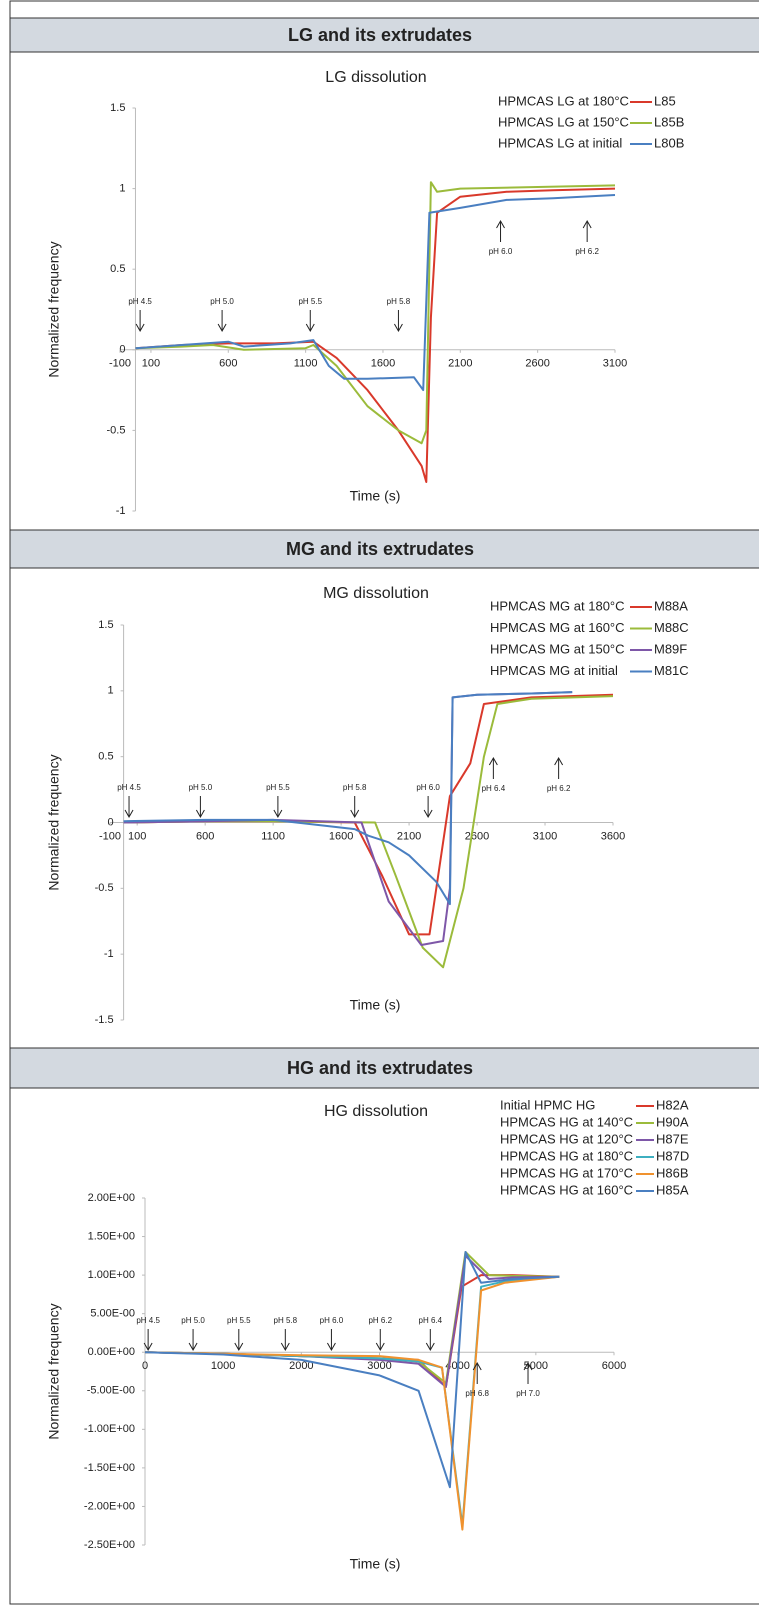 This screenshot has width=759, height=1605. What do you see at coordinates (460, 364) in the screenshot?
I see `x-tick-label: 2100` at bounding box center [460, 364].